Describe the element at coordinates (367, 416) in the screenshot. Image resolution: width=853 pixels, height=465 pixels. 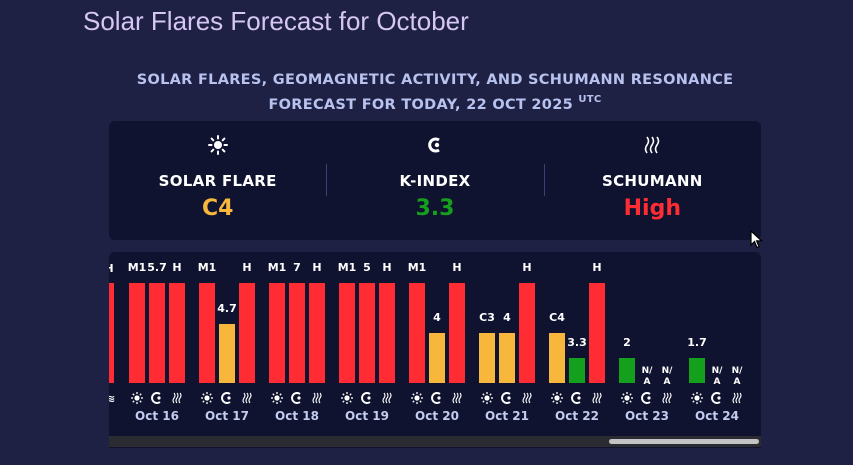
I see `day-label: Oct 19` at that location.